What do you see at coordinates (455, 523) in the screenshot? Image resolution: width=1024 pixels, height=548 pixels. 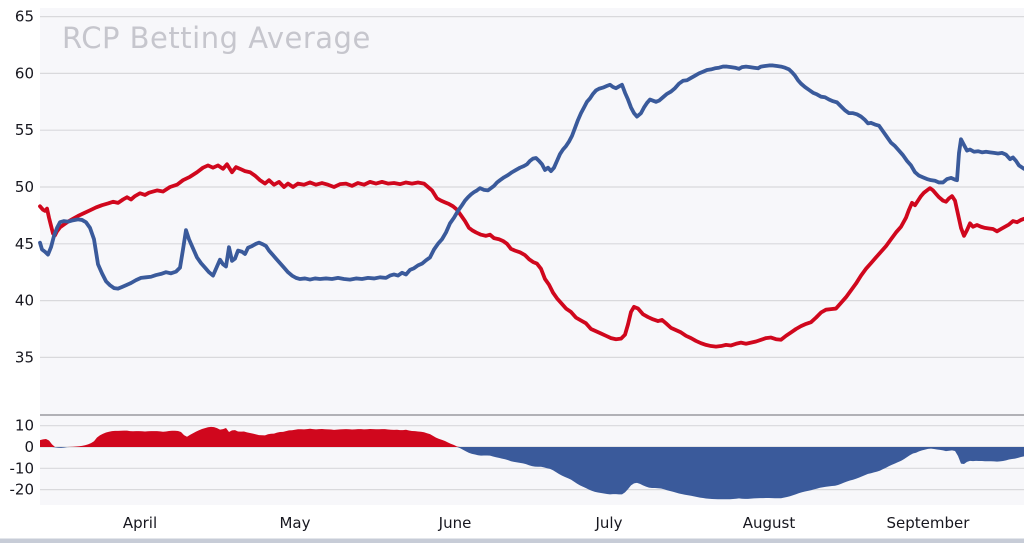 I see `x-axis-month-label: June` at bounding box center [455, 523].